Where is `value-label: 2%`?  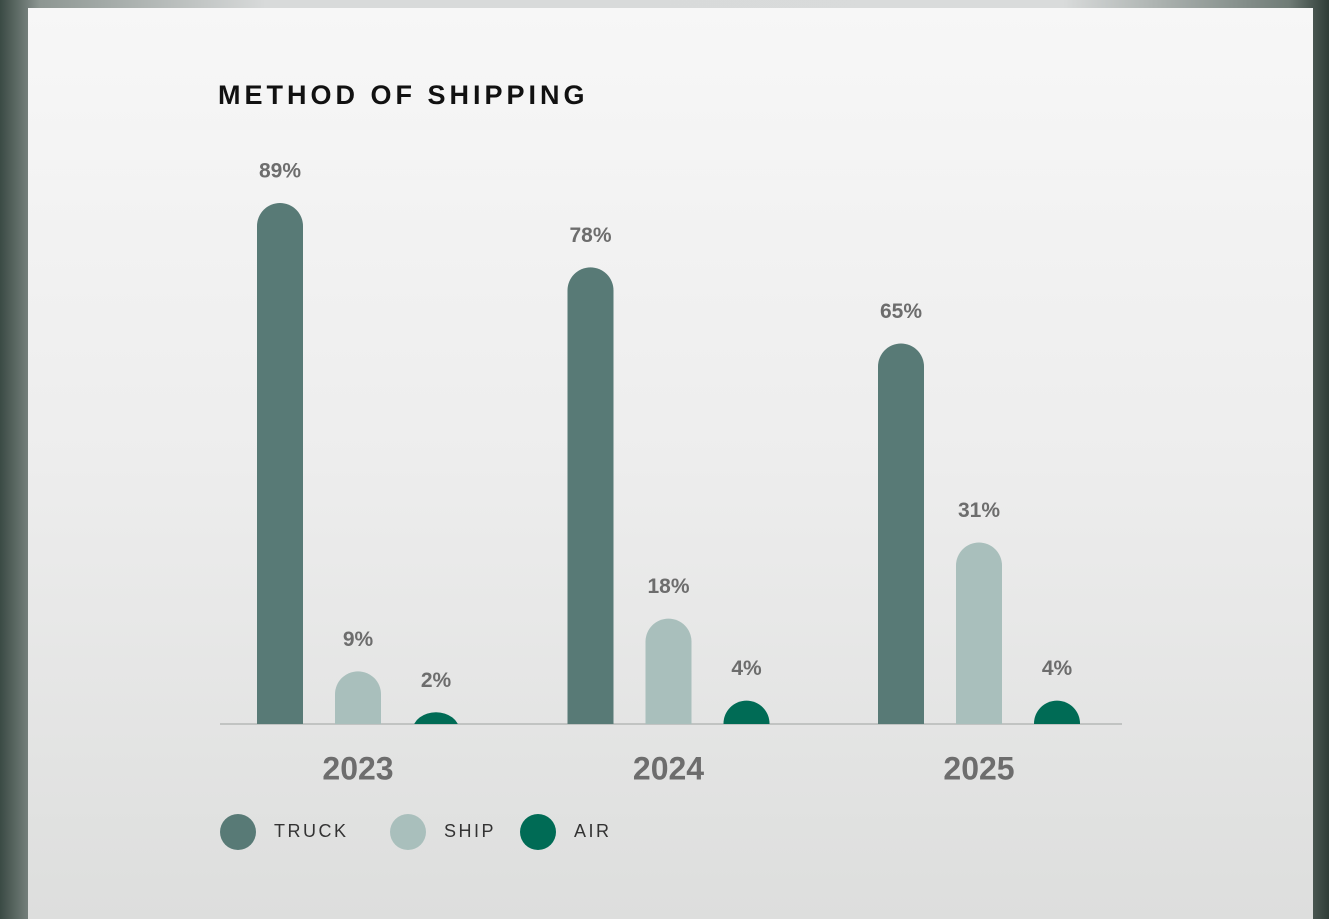 value-label: 2% is located at coordinates (436, 680).